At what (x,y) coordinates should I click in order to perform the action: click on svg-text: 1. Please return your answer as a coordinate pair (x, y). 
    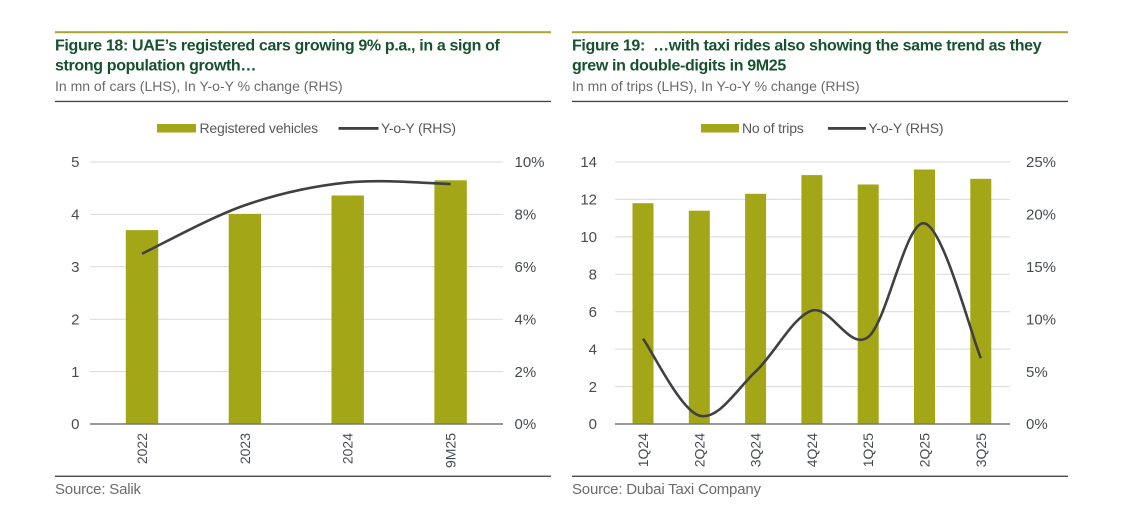
    Looking at the image, I should click on (75, 372).